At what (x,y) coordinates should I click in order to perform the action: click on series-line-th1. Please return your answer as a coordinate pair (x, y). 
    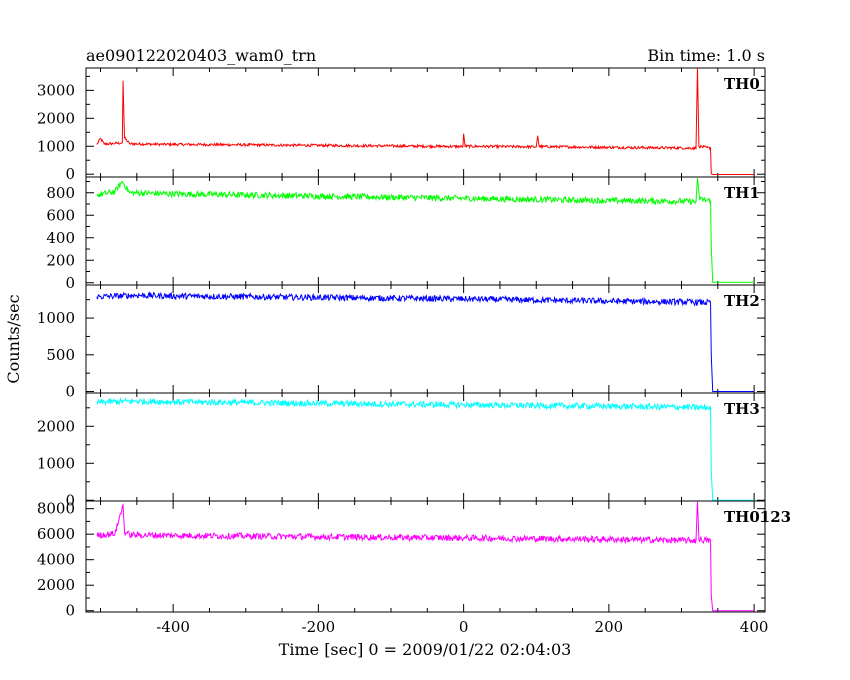
    Looking at the image, I should click on (425, 230).